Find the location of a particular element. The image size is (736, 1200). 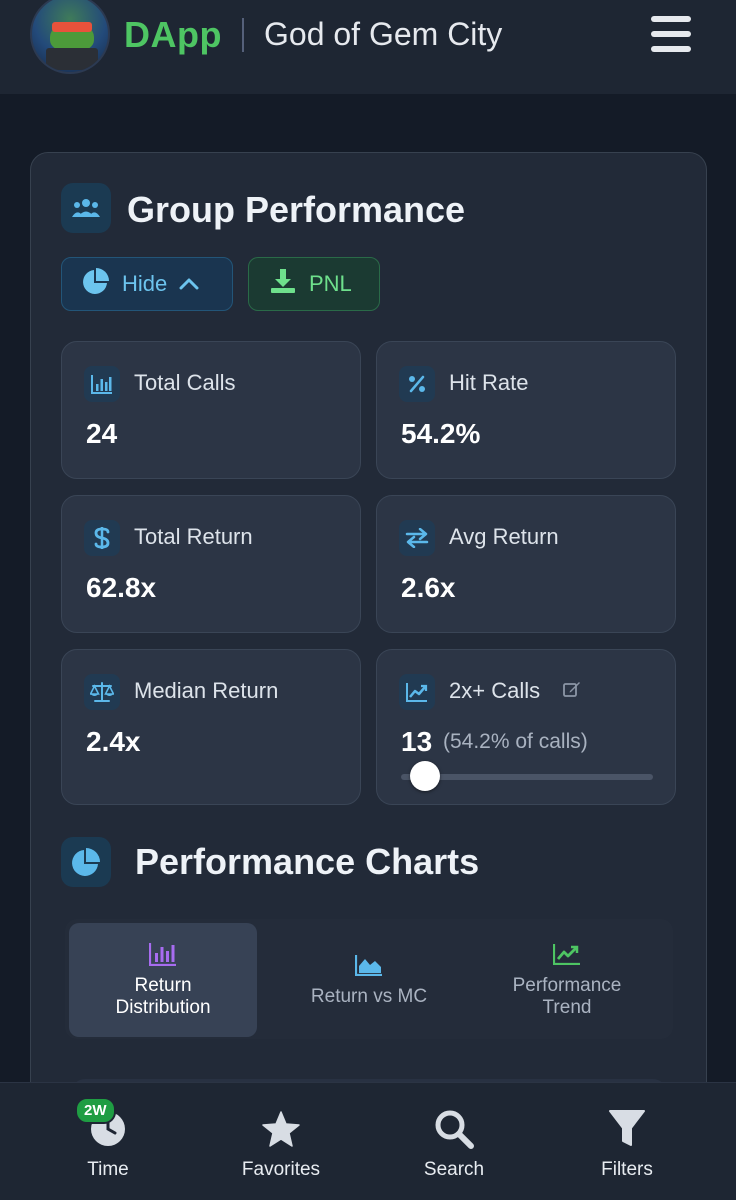

nav-search: Search is located at coordinates (454, 1141).